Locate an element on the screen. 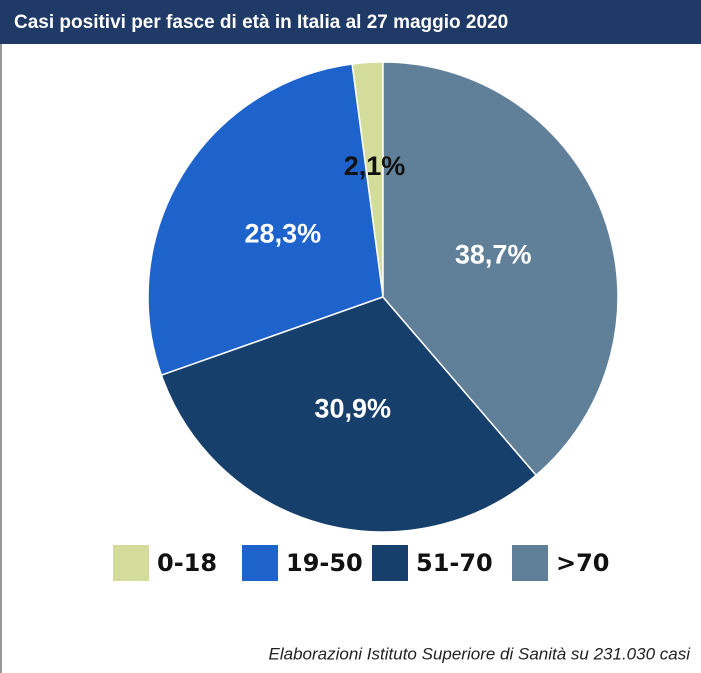  title-bar is located at coordinates (350, 22).